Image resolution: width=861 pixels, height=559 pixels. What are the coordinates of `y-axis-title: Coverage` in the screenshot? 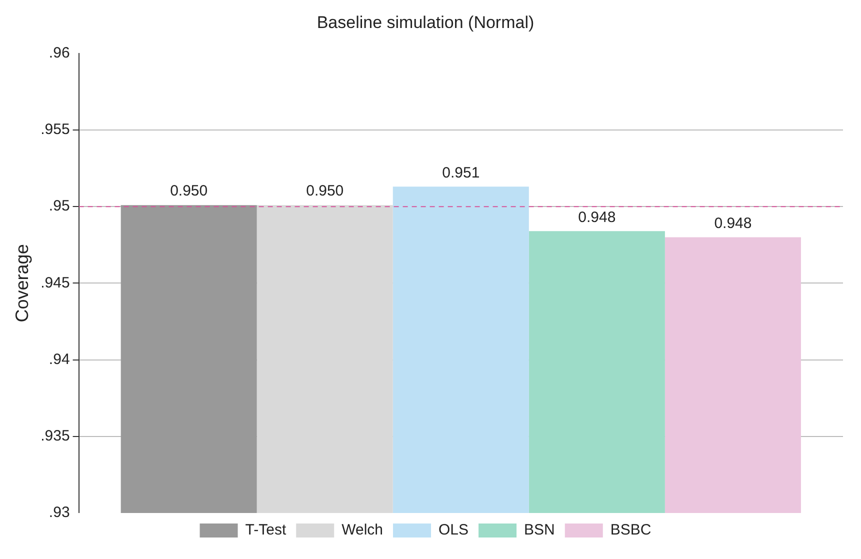 It's located at (22, 283).